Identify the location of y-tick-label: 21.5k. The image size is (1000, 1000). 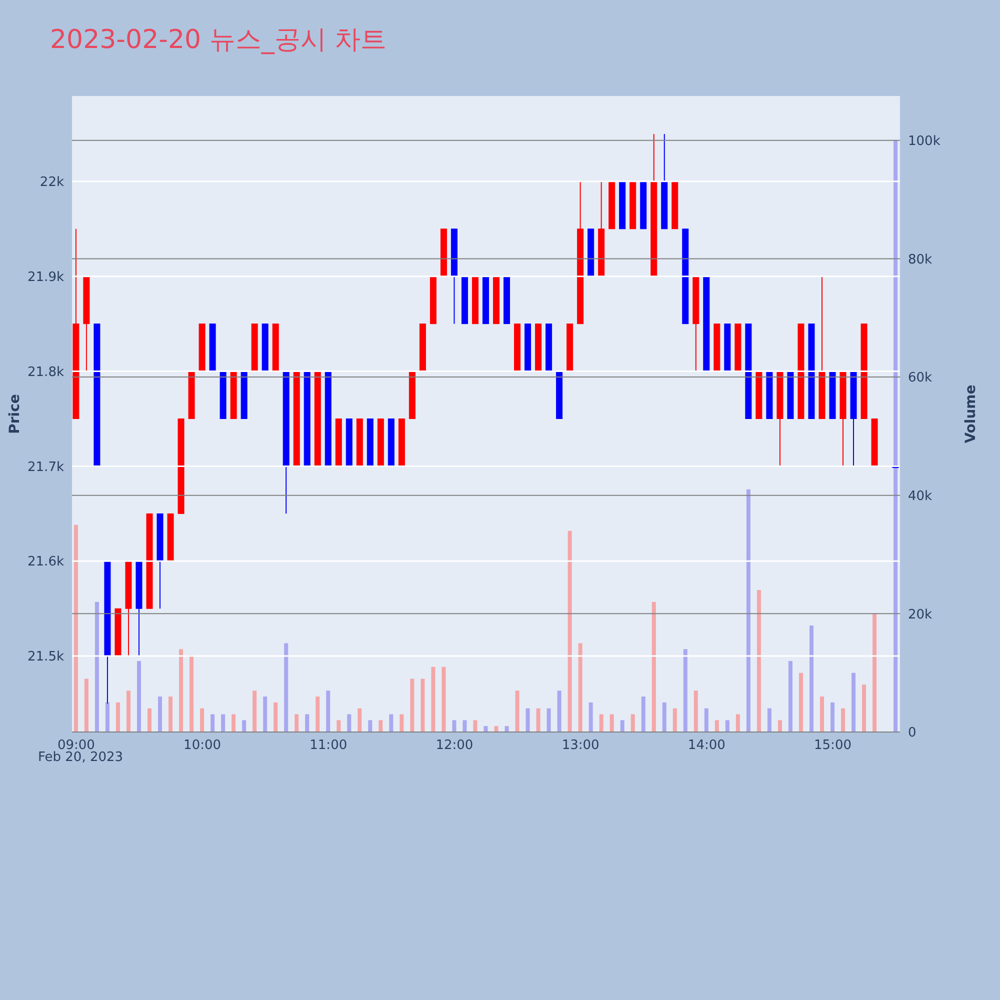
(46, 657).